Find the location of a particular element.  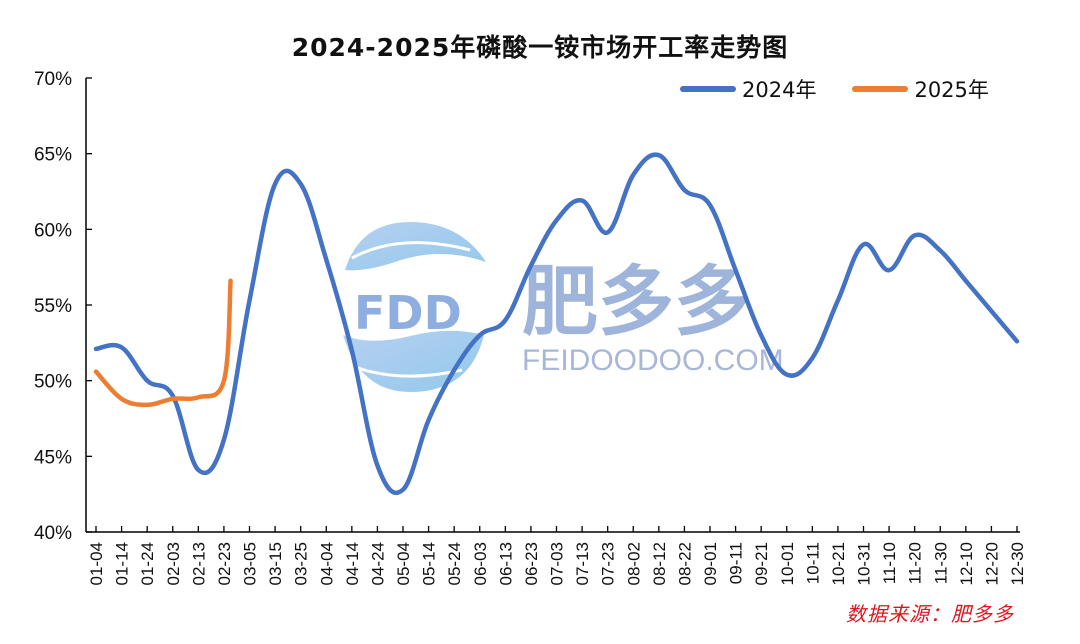

x-tick-label: 09-21 is located at coordinates (761, 563).